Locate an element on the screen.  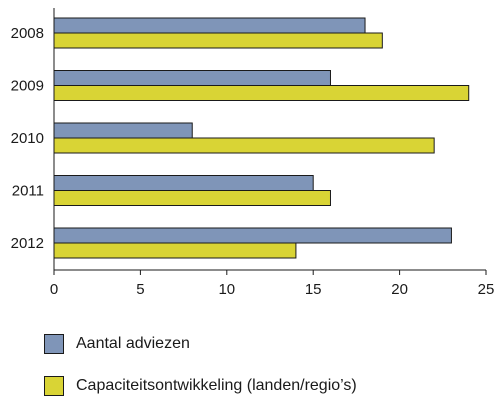
legend-item-capaciteitsontwikkeling: Capaciteitsontwikkeling (landen/regio’s) is located at coordinates (200, 386).